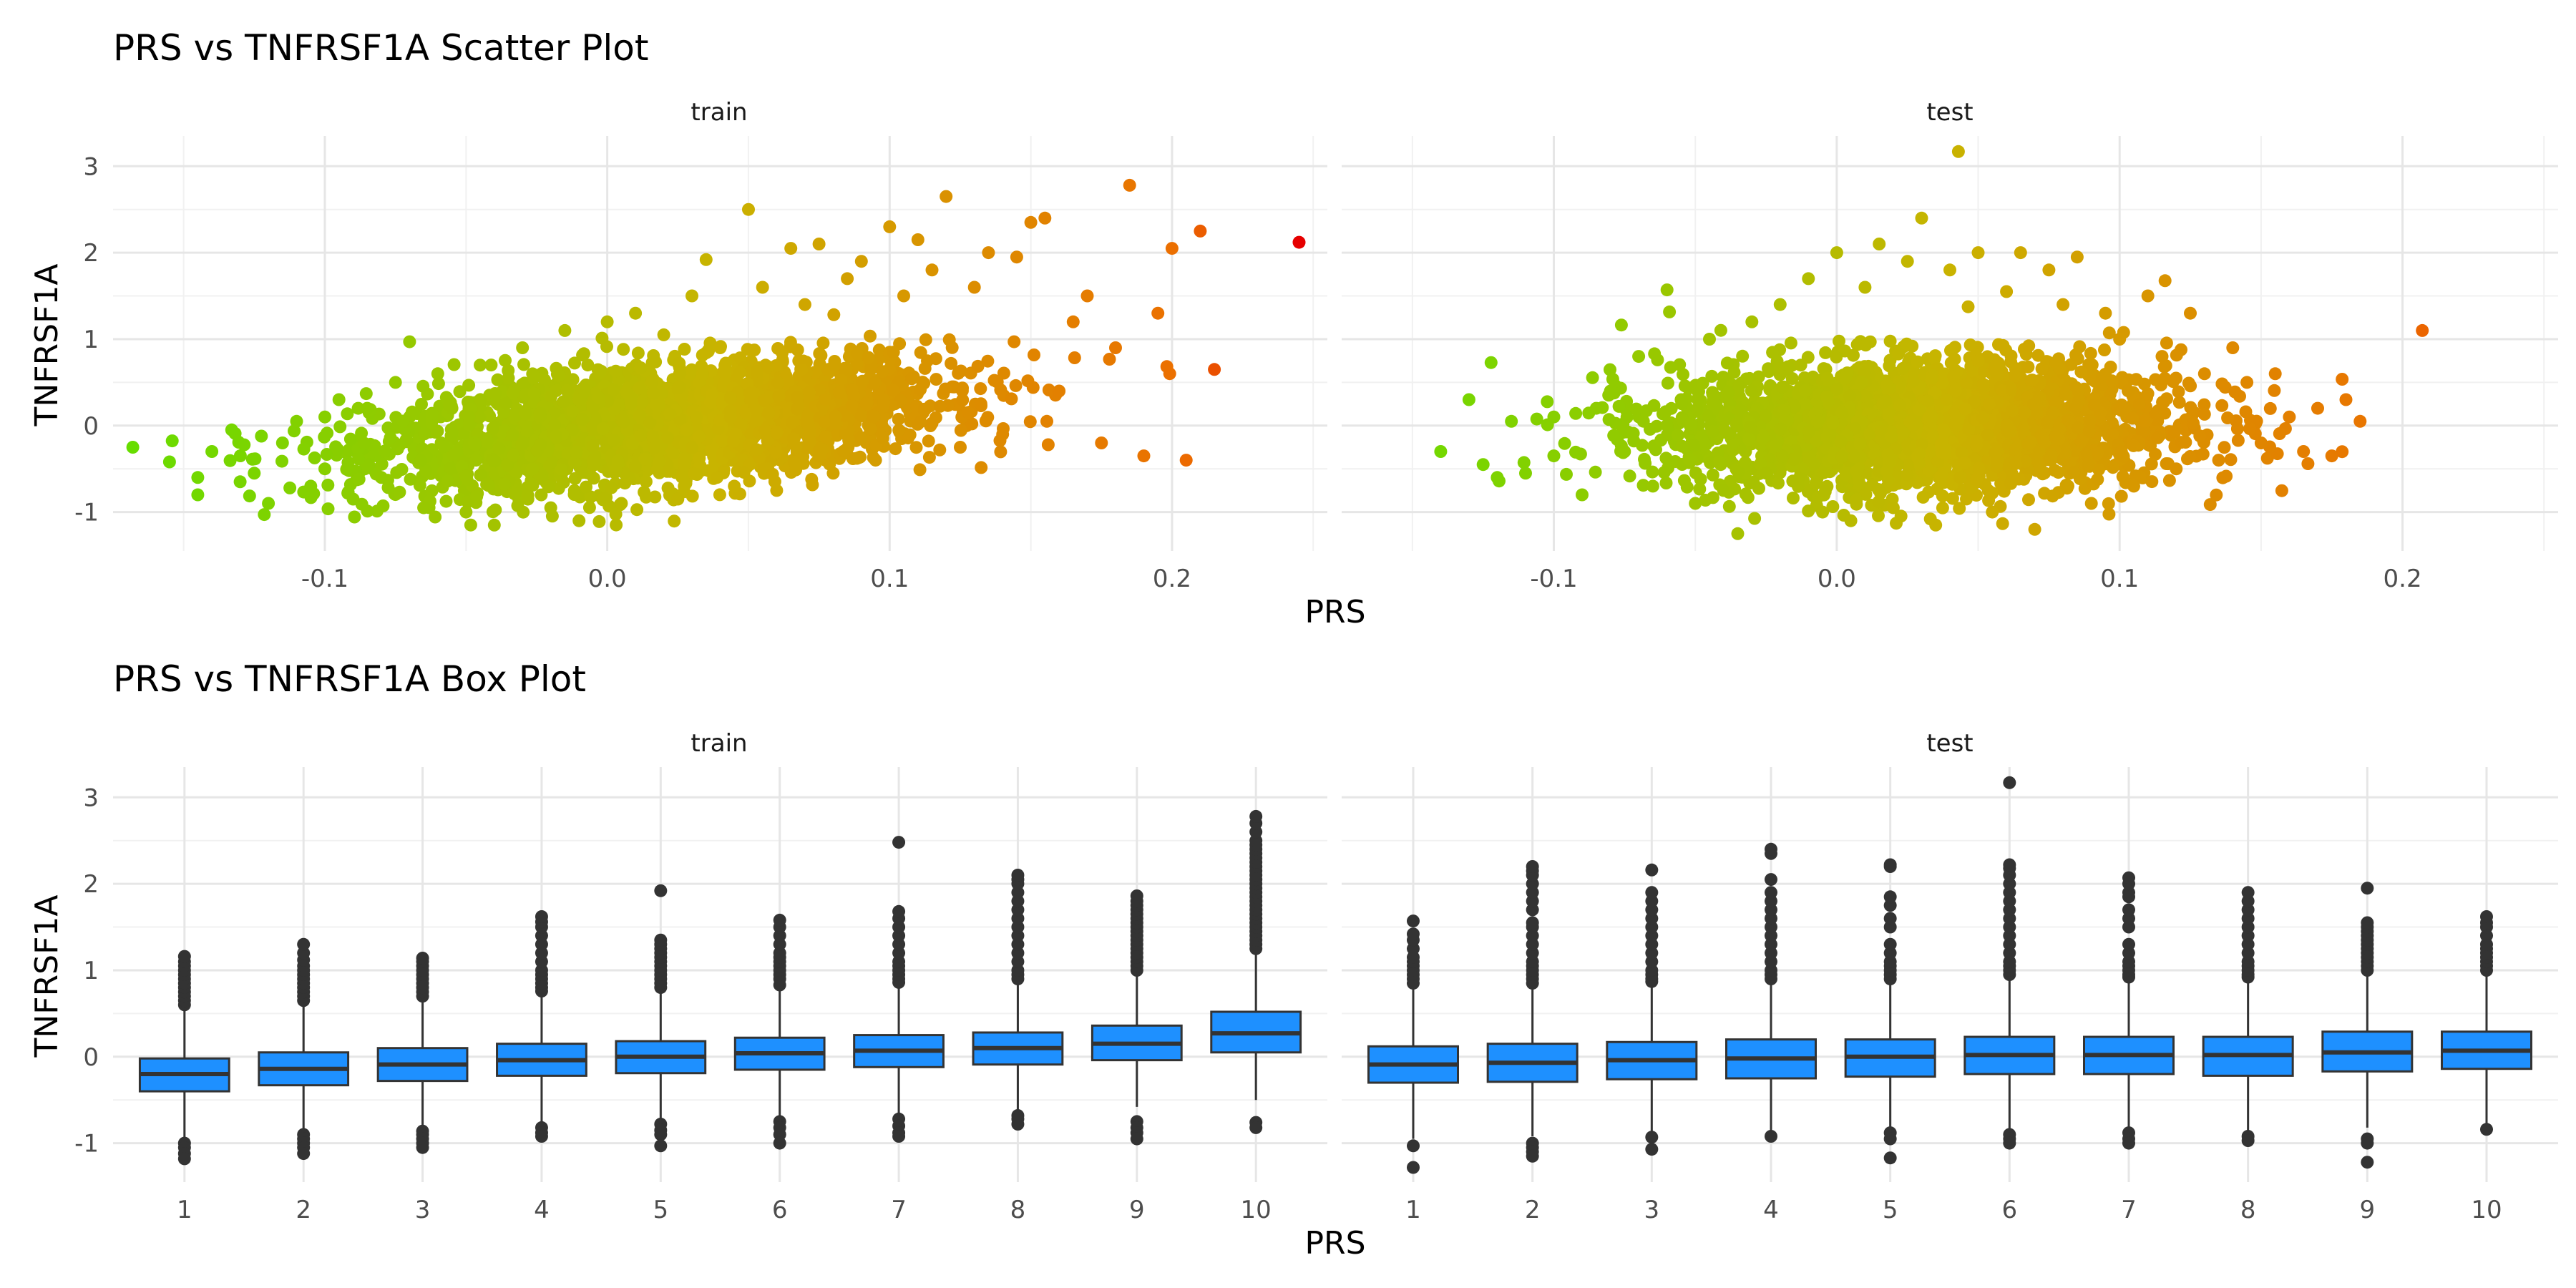  What do you see at coordinates (380, 48) in the screenshot?
I see `scatter-title: PRS vs TNFRSF1A Scatter Plot` at bounding box center [380, 48].